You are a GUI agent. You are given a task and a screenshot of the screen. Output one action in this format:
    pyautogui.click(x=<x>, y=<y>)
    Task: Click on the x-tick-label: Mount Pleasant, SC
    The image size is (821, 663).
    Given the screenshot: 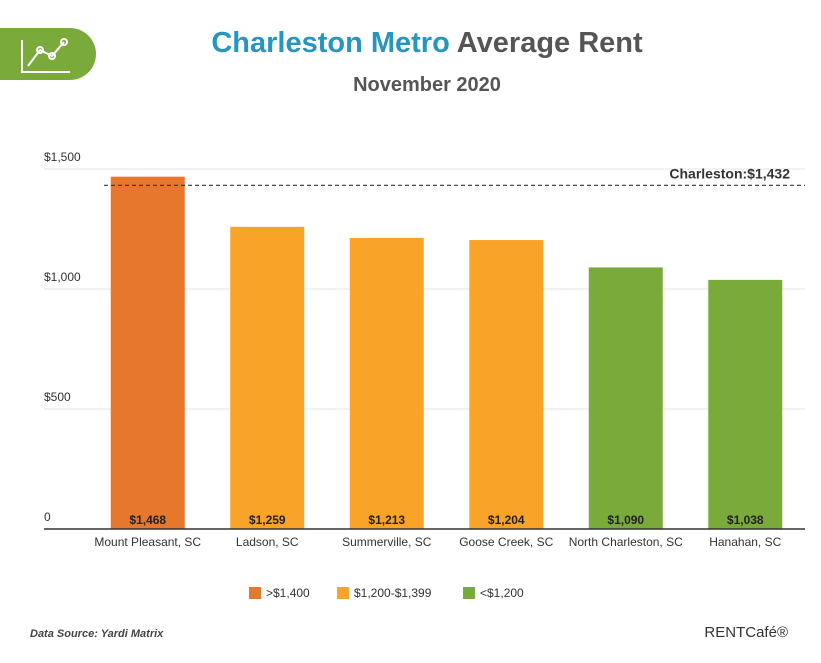 What is the action you would take?
    pyautogui.click(x=148, y=542)
    